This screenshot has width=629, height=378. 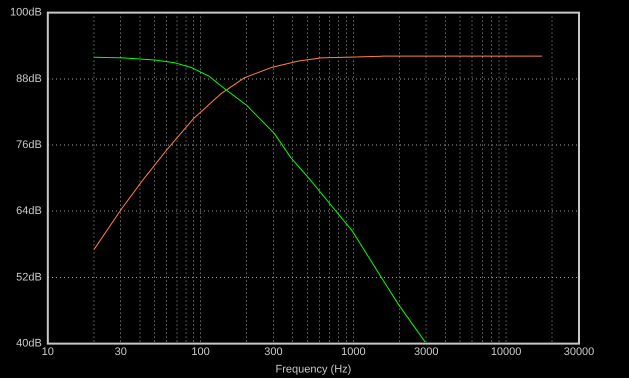 What do you see at coordinates (200, 352) in the screenshot?
I see `x-tick-label: 100` at bounding box center [200, 352].